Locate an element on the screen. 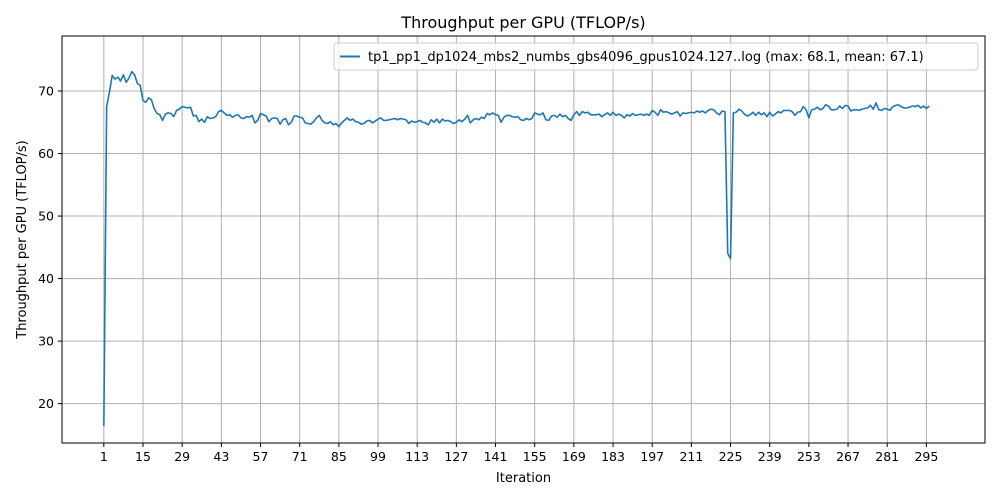  x-tick-label: 267 is located at coordinates (848, 456).